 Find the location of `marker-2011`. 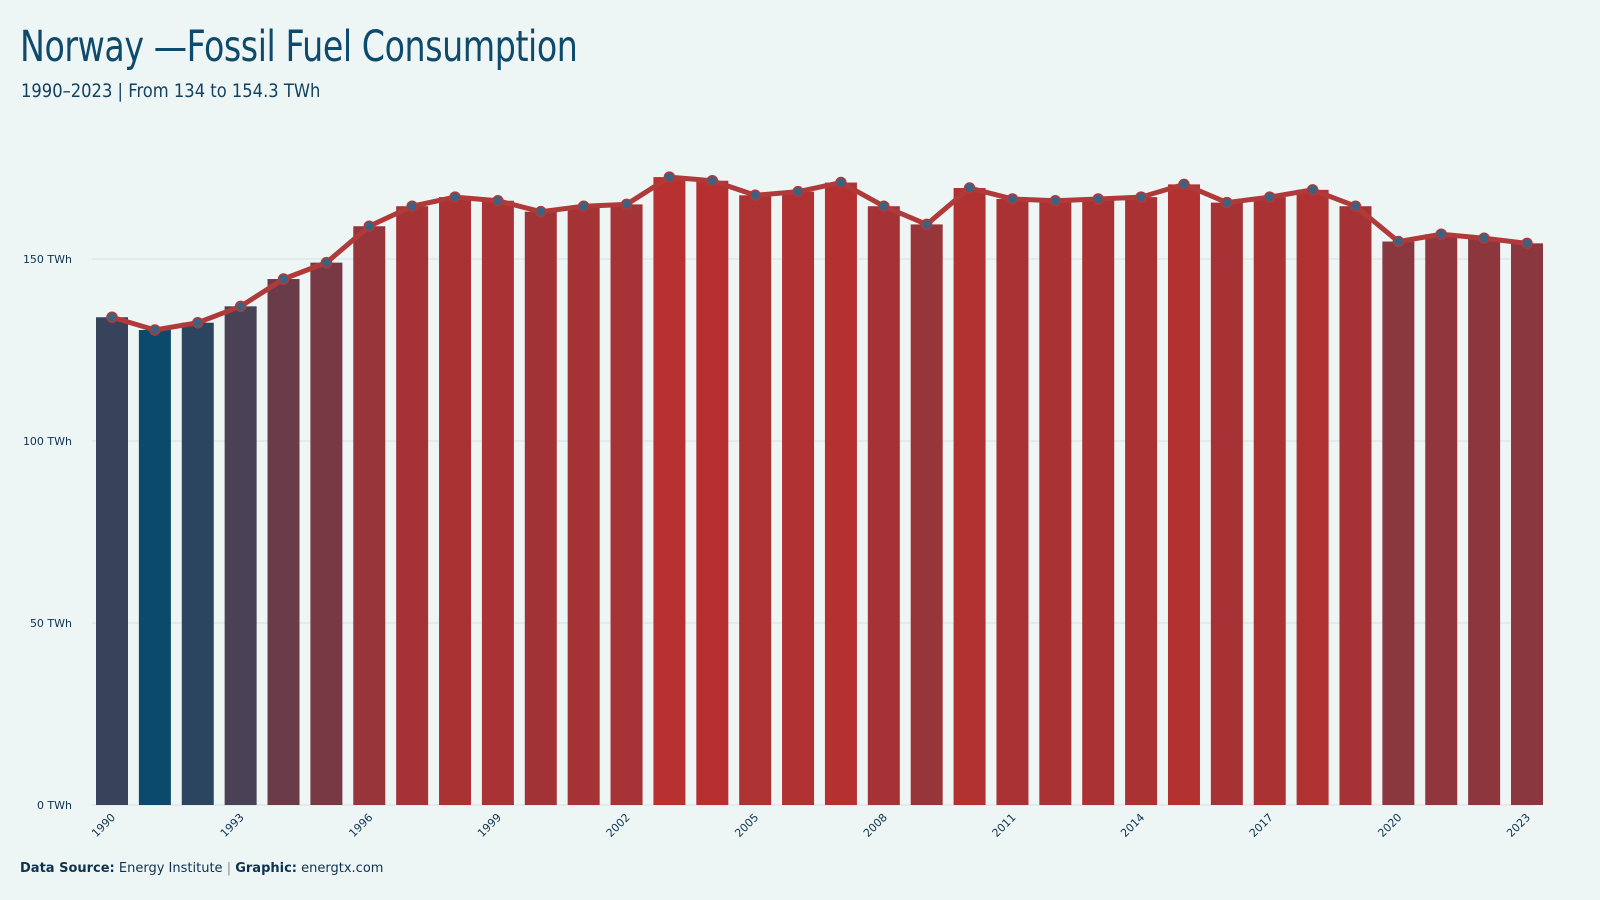

marker-2011 is located at coordinates (1012, 199).